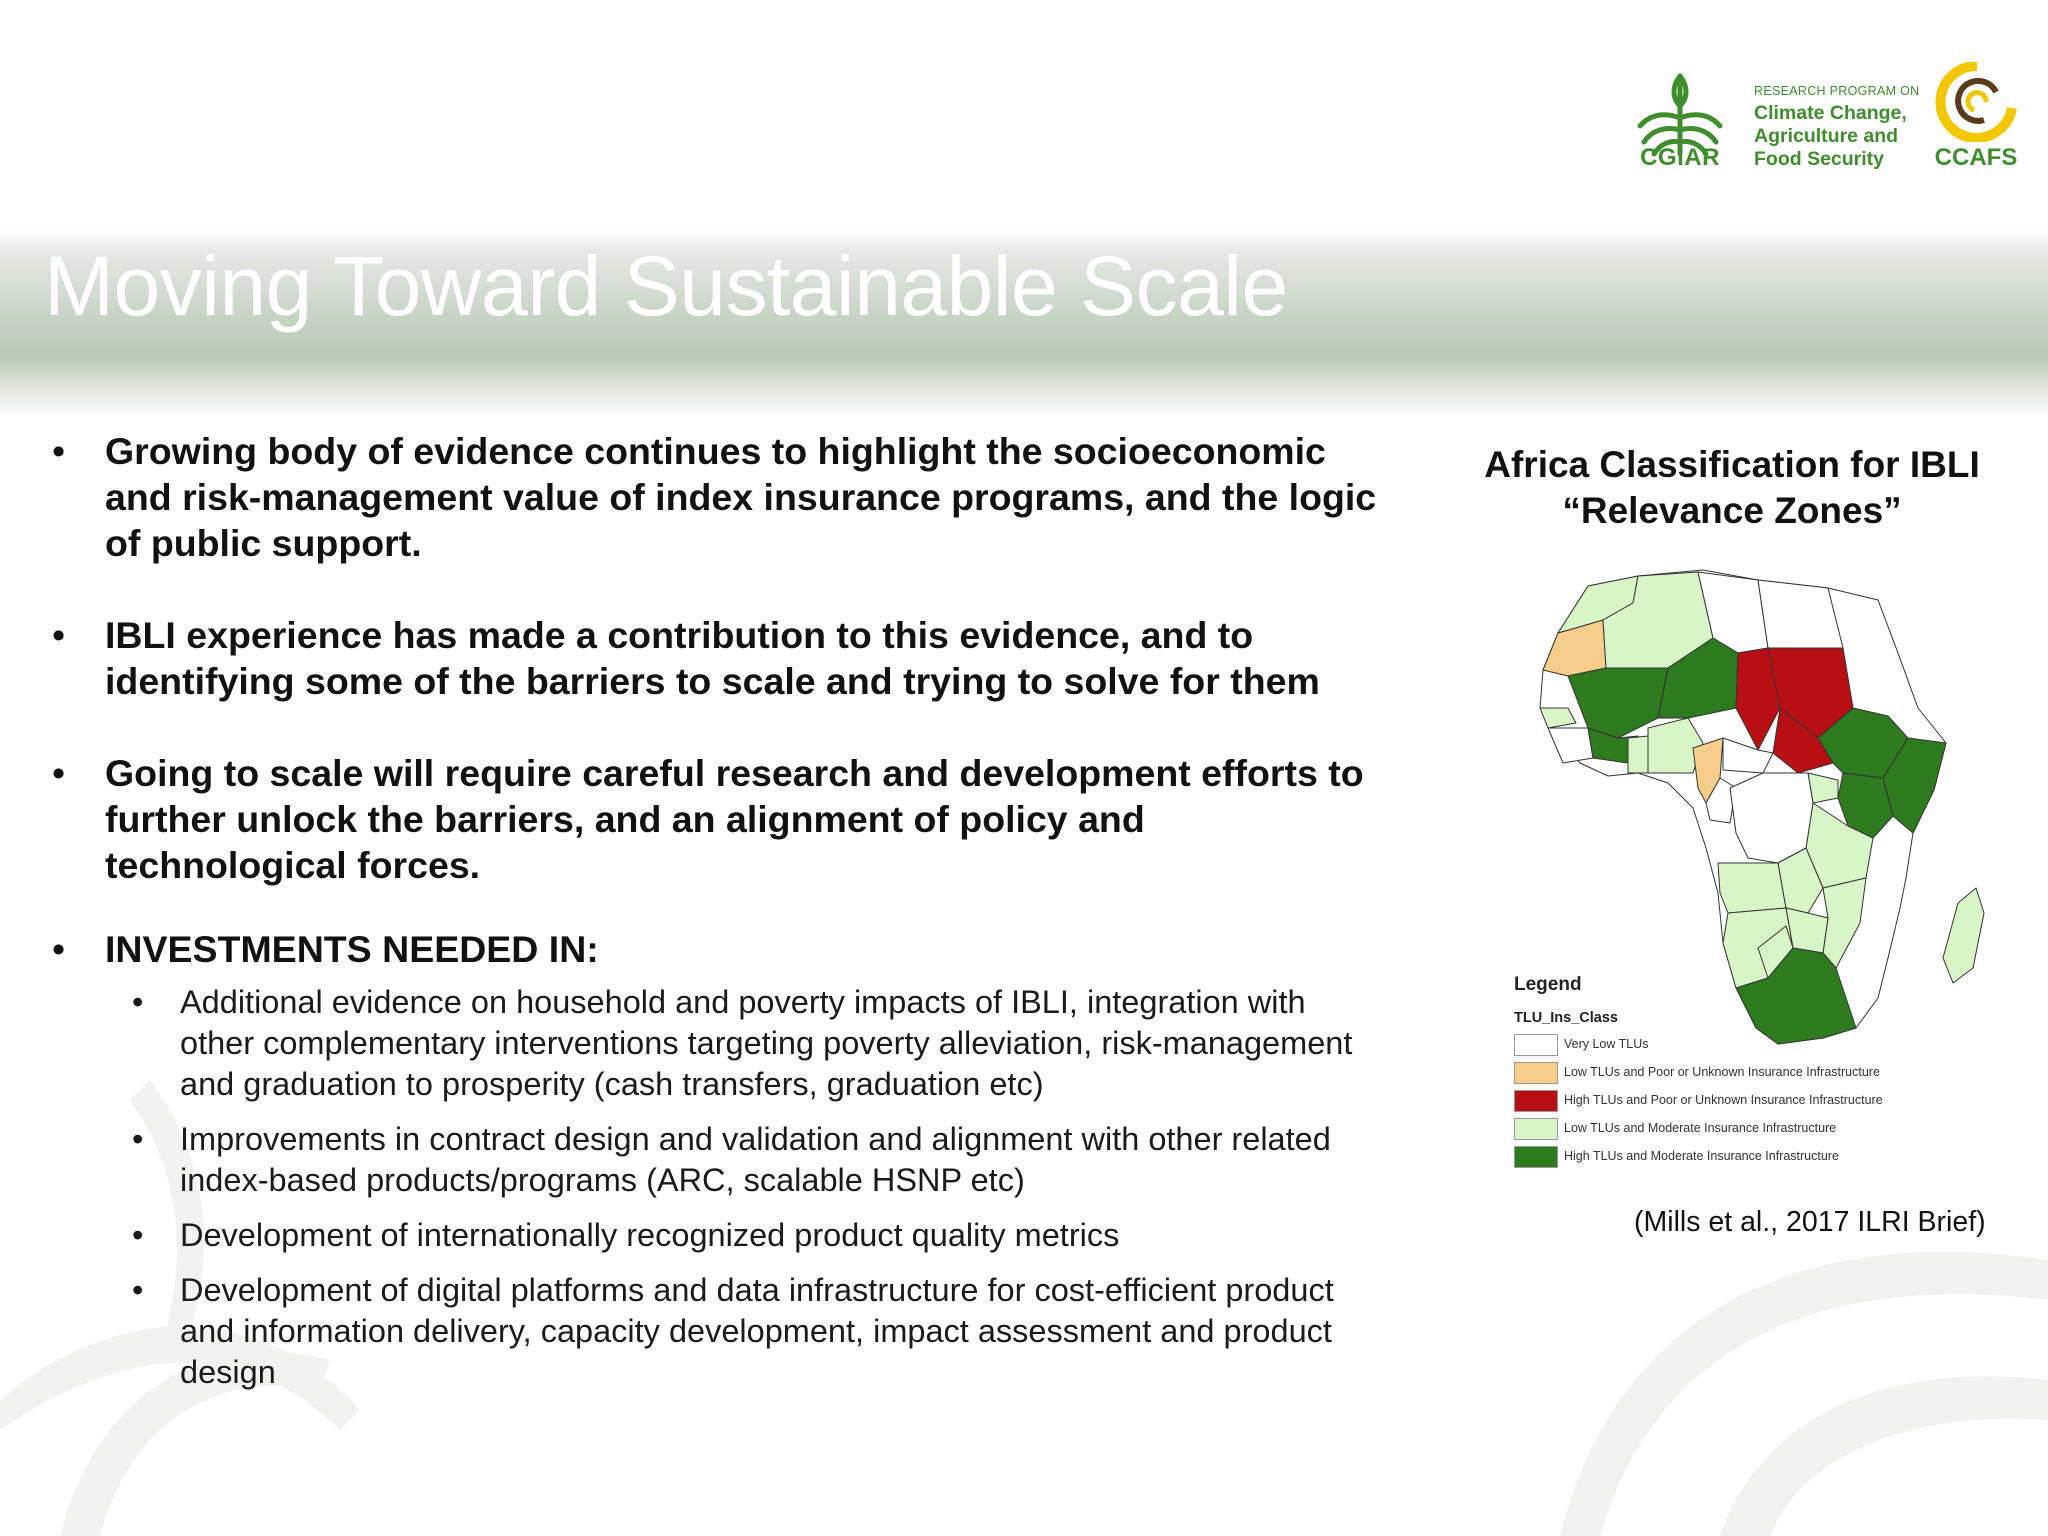  What do you see at coordinates (352, 949) in the screenshot?
I see `investments-heading-text: INVESTMENTS NEEDED IN:` at bounding box center [352, 949].